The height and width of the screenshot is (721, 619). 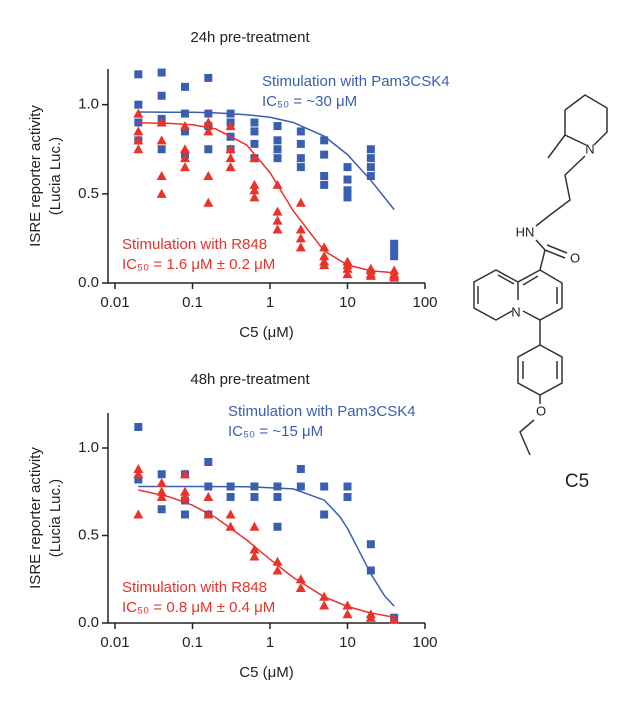 I want to click on y-tick-label: 1.0, so click(x=88, y=104).